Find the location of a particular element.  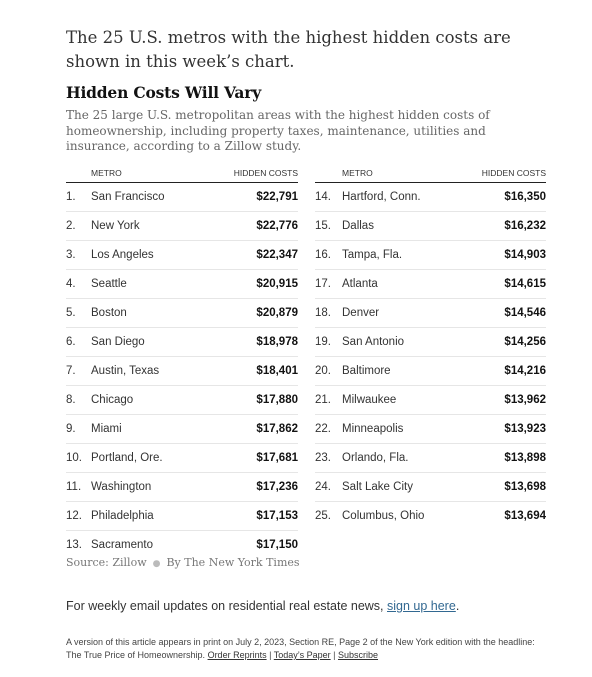

hidden-cost-cell: $18,978 is located at coordinates (277, 342).